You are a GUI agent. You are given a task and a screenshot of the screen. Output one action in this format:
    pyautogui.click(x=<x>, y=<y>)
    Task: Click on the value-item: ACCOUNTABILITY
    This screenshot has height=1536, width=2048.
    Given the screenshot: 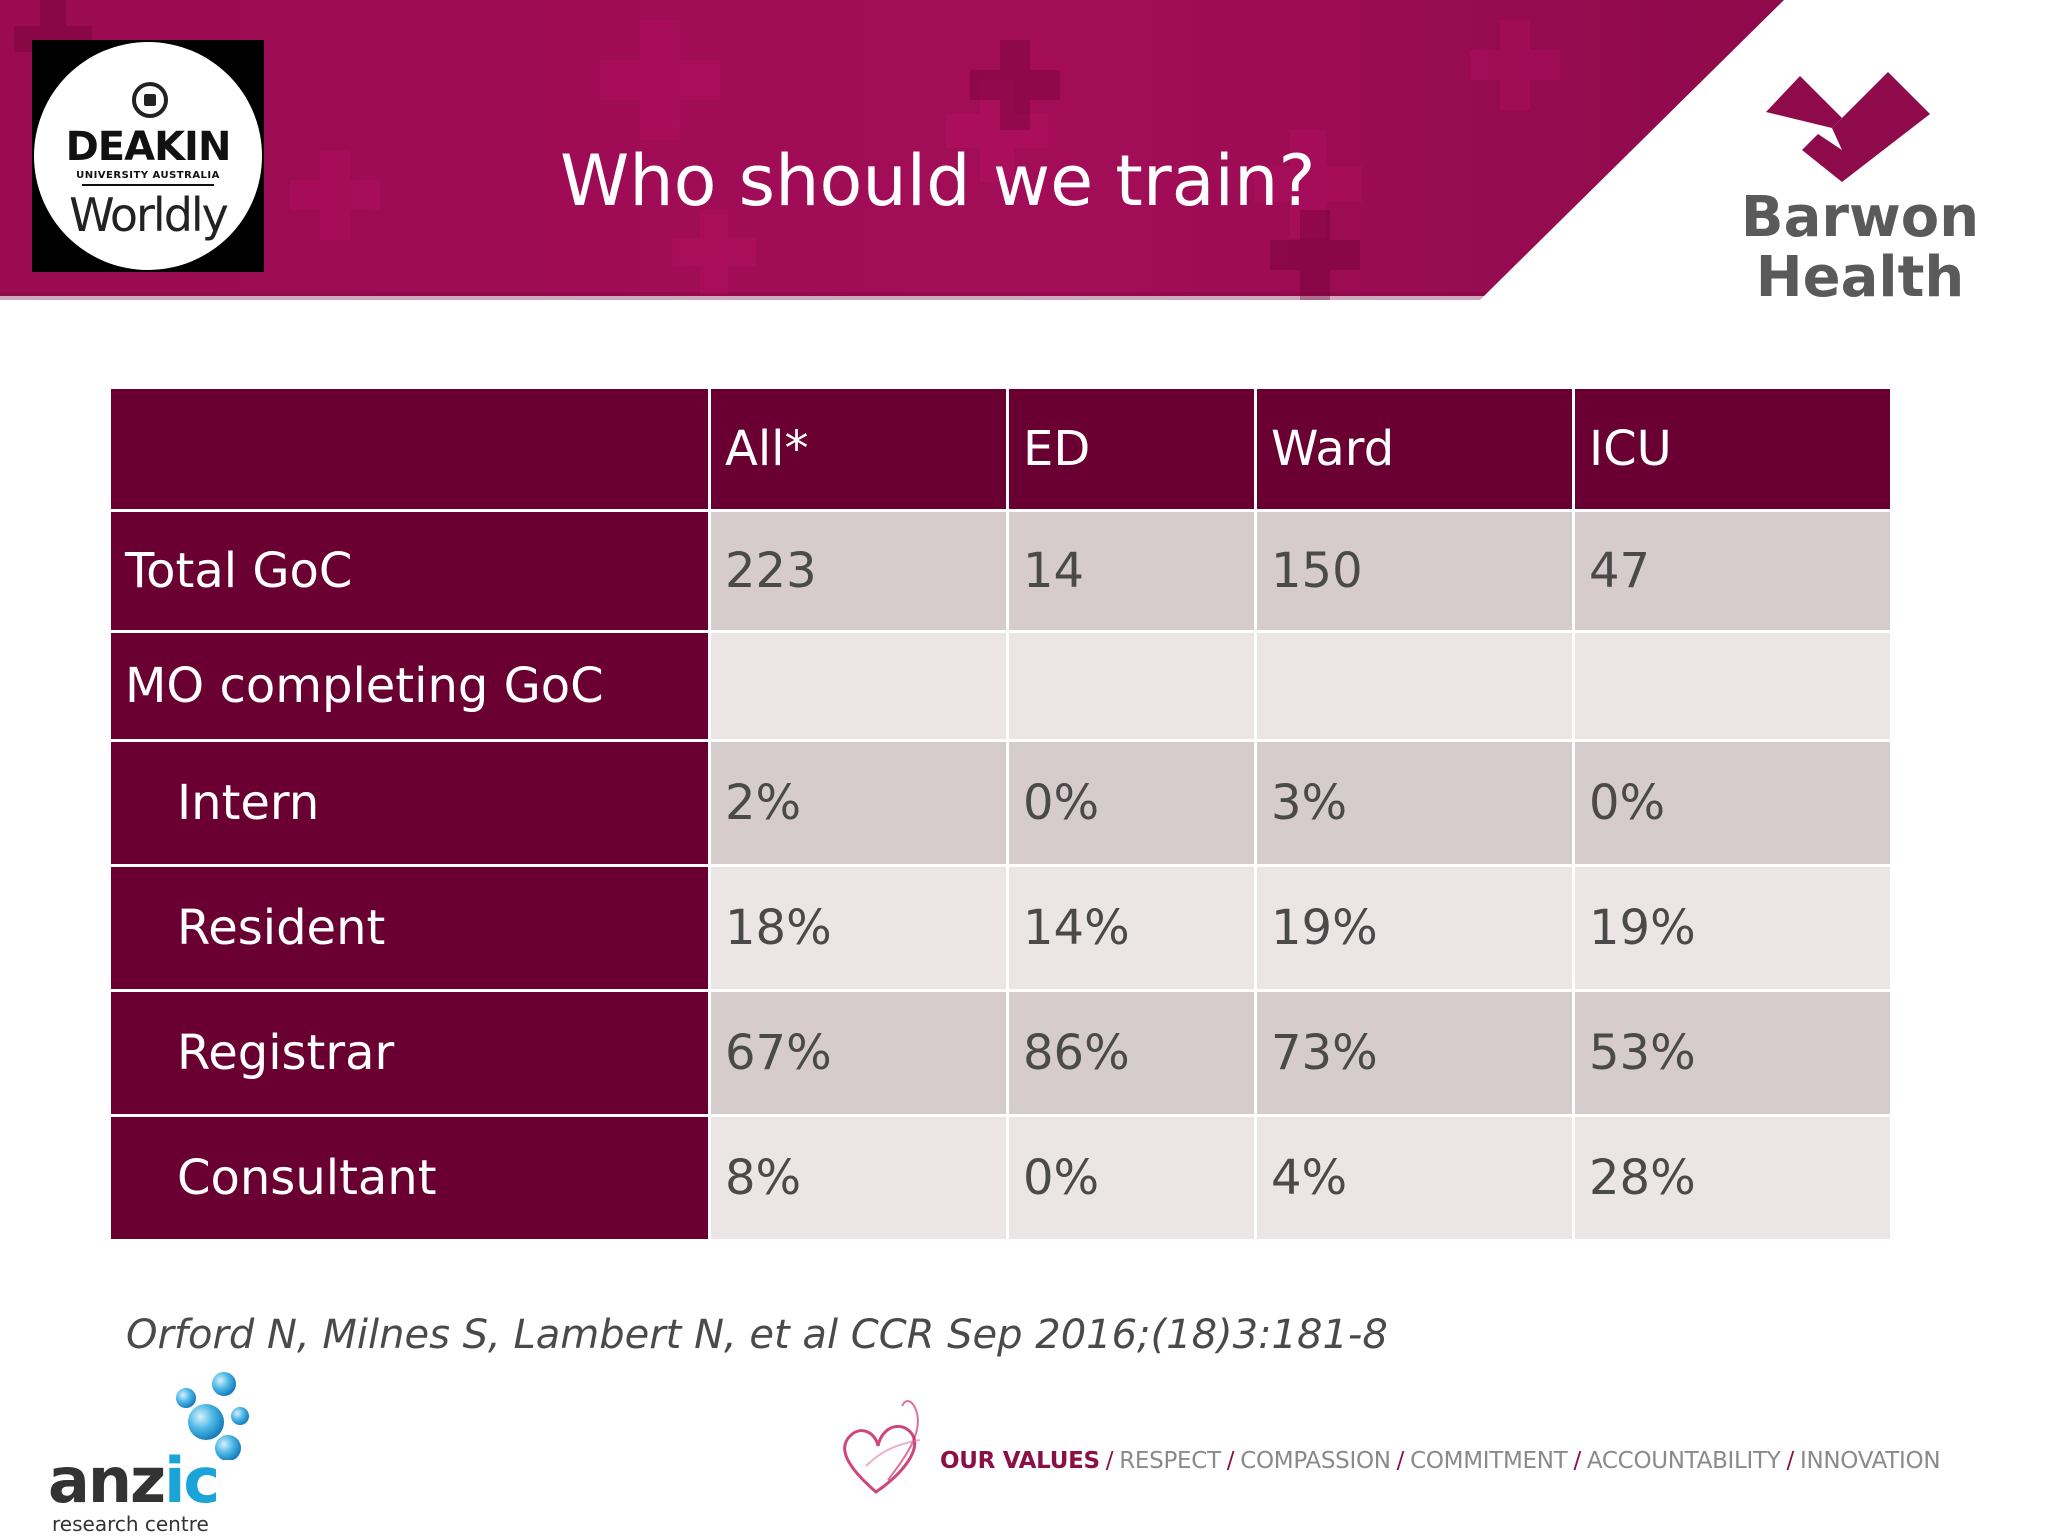 What is the action you would take?
    pyautogui.click(x=1683, y=1461)
    